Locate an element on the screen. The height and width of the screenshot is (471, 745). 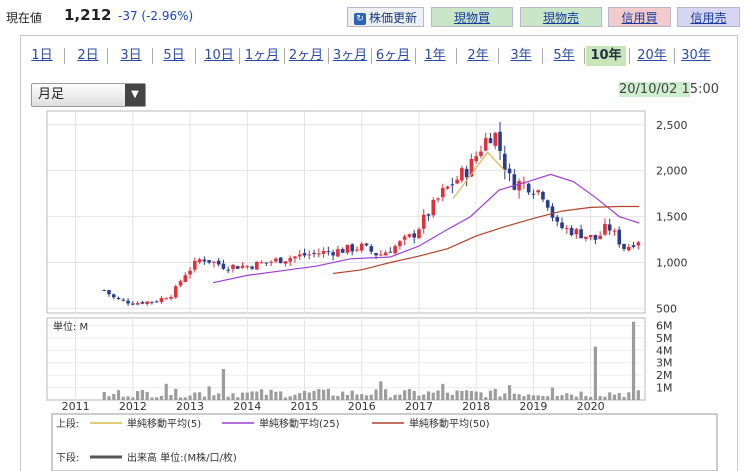
tab-2y: 2年 is located at coordinates (478, 55).